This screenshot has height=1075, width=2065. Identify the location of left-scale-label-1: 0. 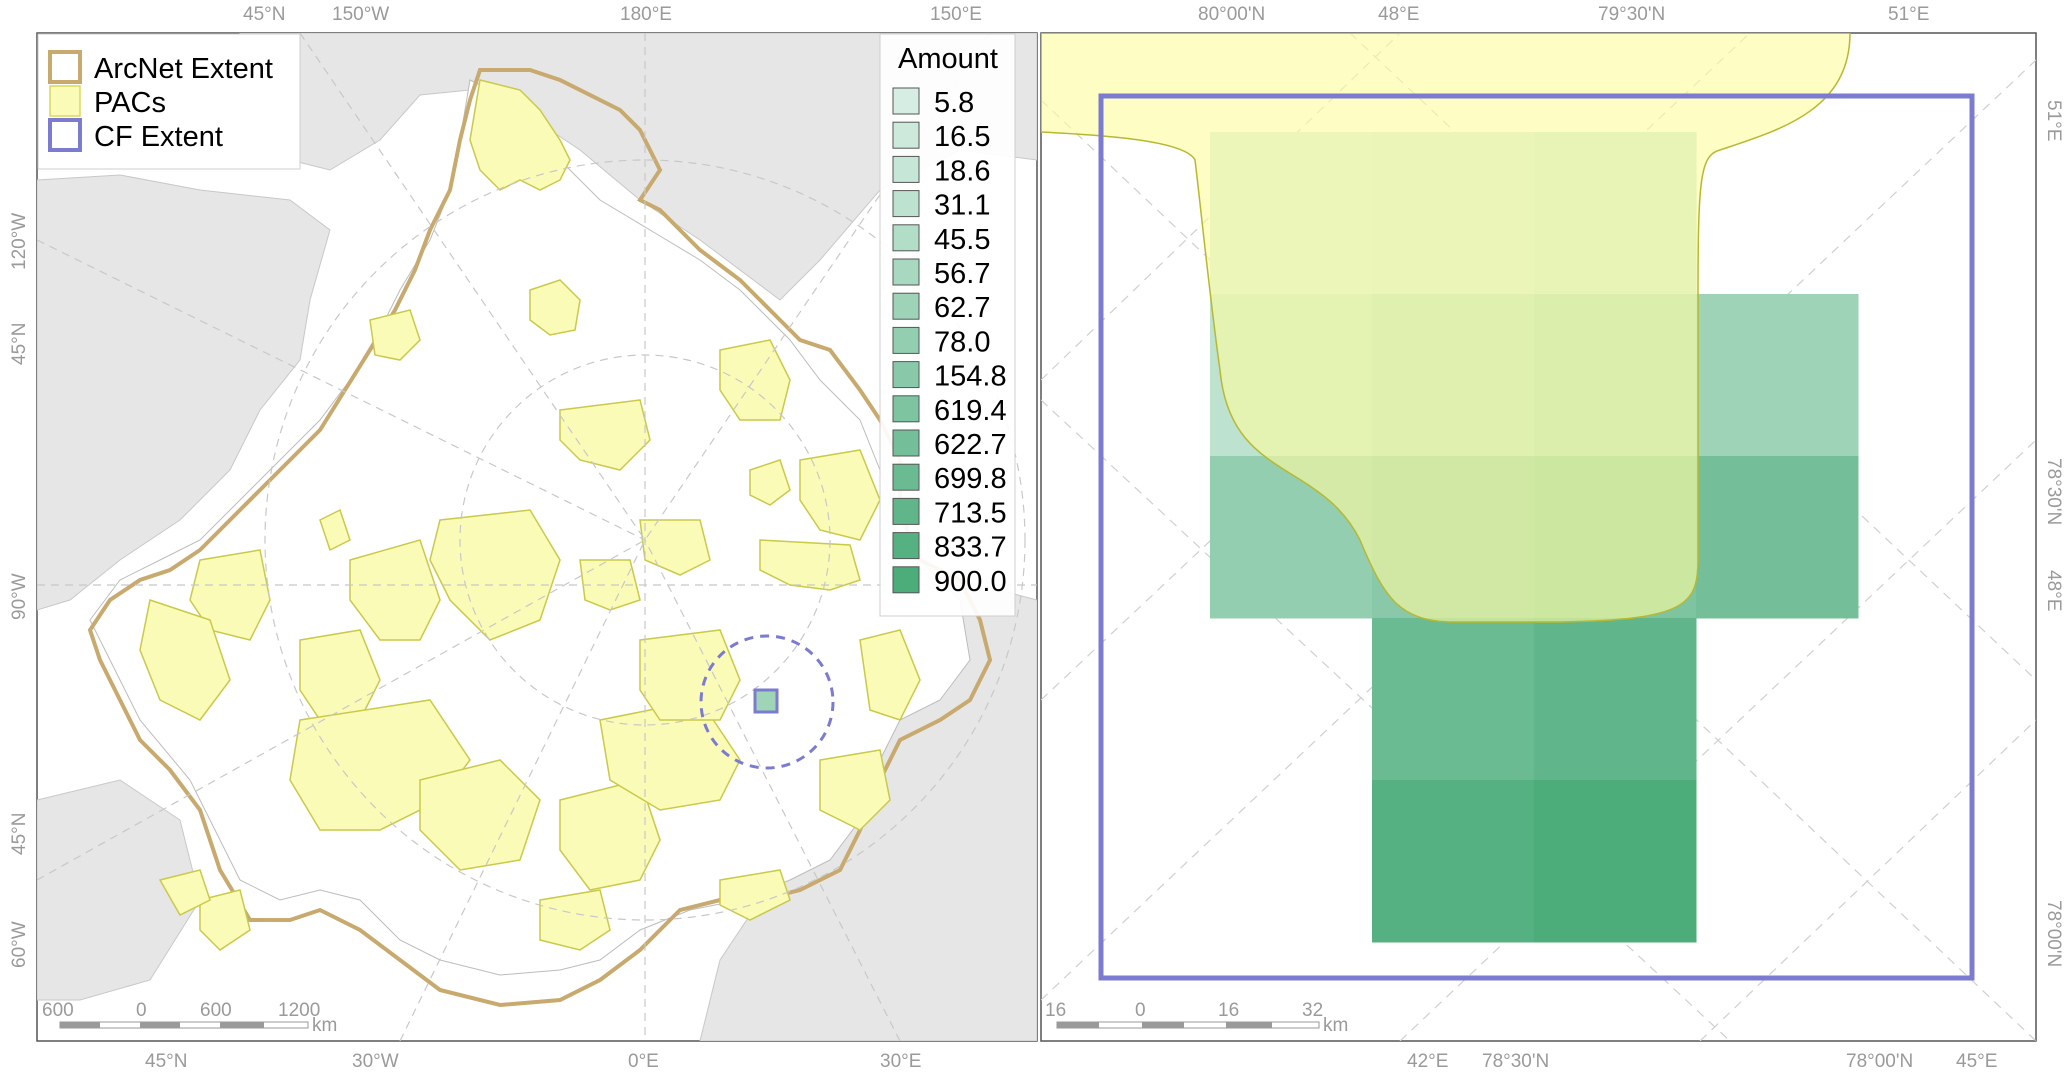
(141, 1010).